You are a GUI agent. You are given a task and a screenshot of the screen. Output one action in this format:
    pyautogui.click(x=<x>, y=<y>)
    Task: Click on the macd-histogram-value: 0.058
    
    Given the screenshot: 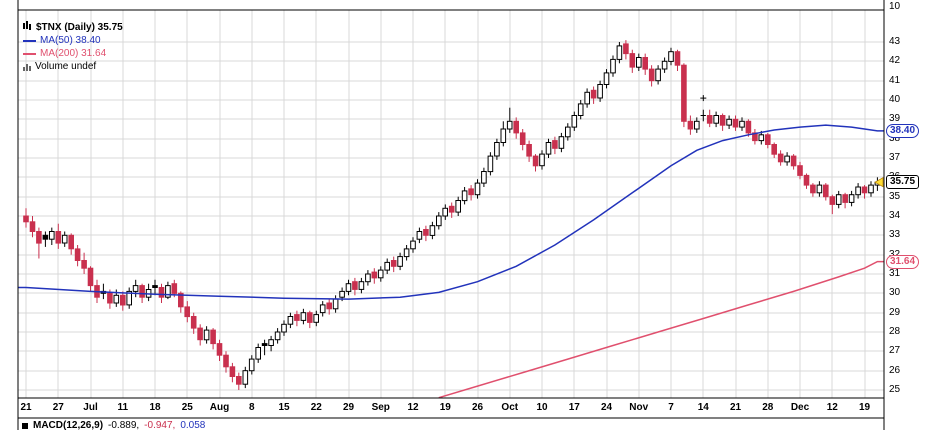 What is the action you would take?
    pyautogui.click(x=193, y=425)
    